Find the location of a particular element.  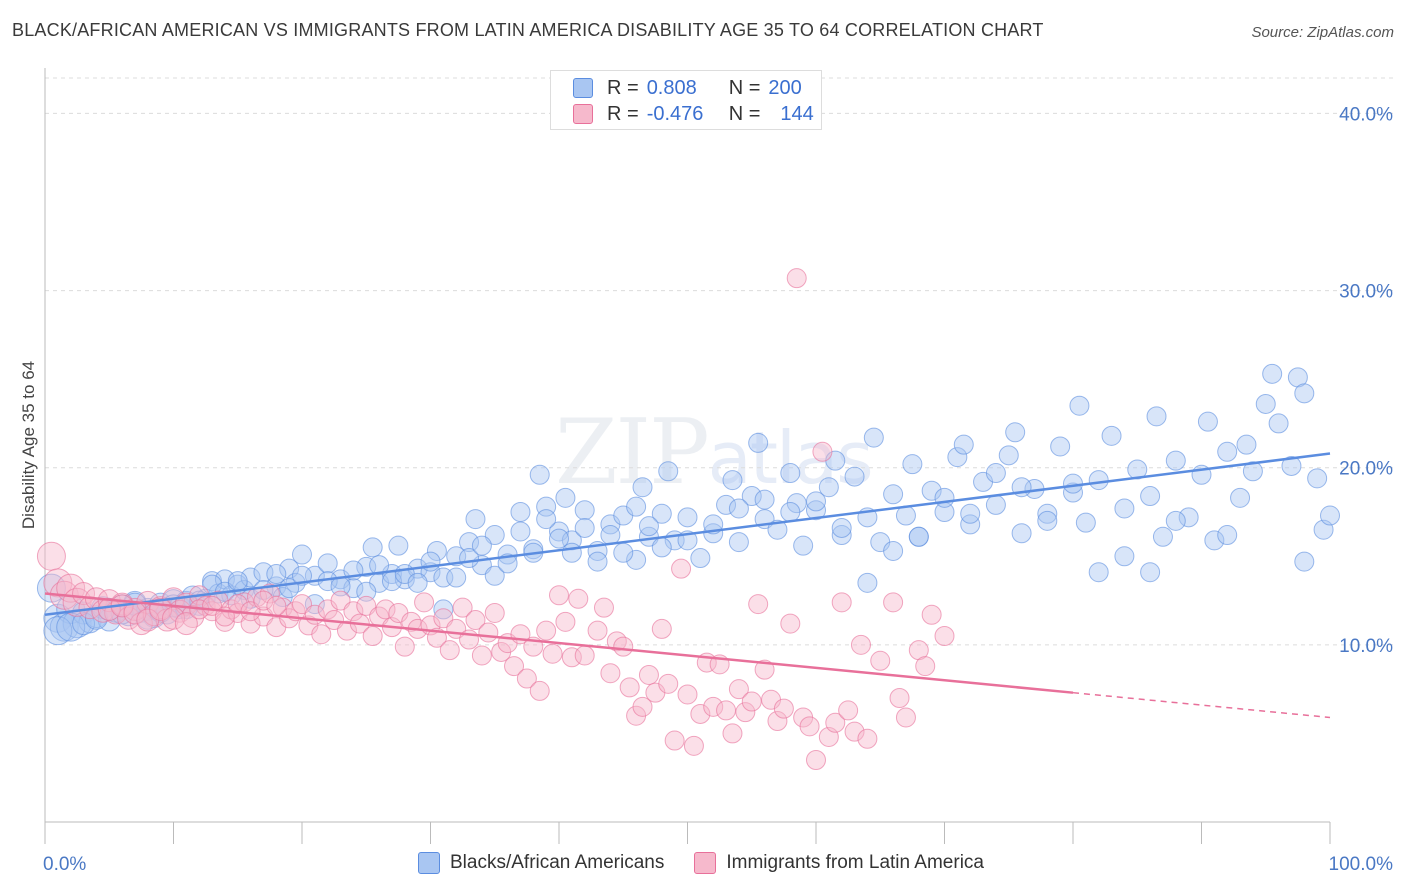

legend-n-value: 200 is located at coordinates (785, 87).